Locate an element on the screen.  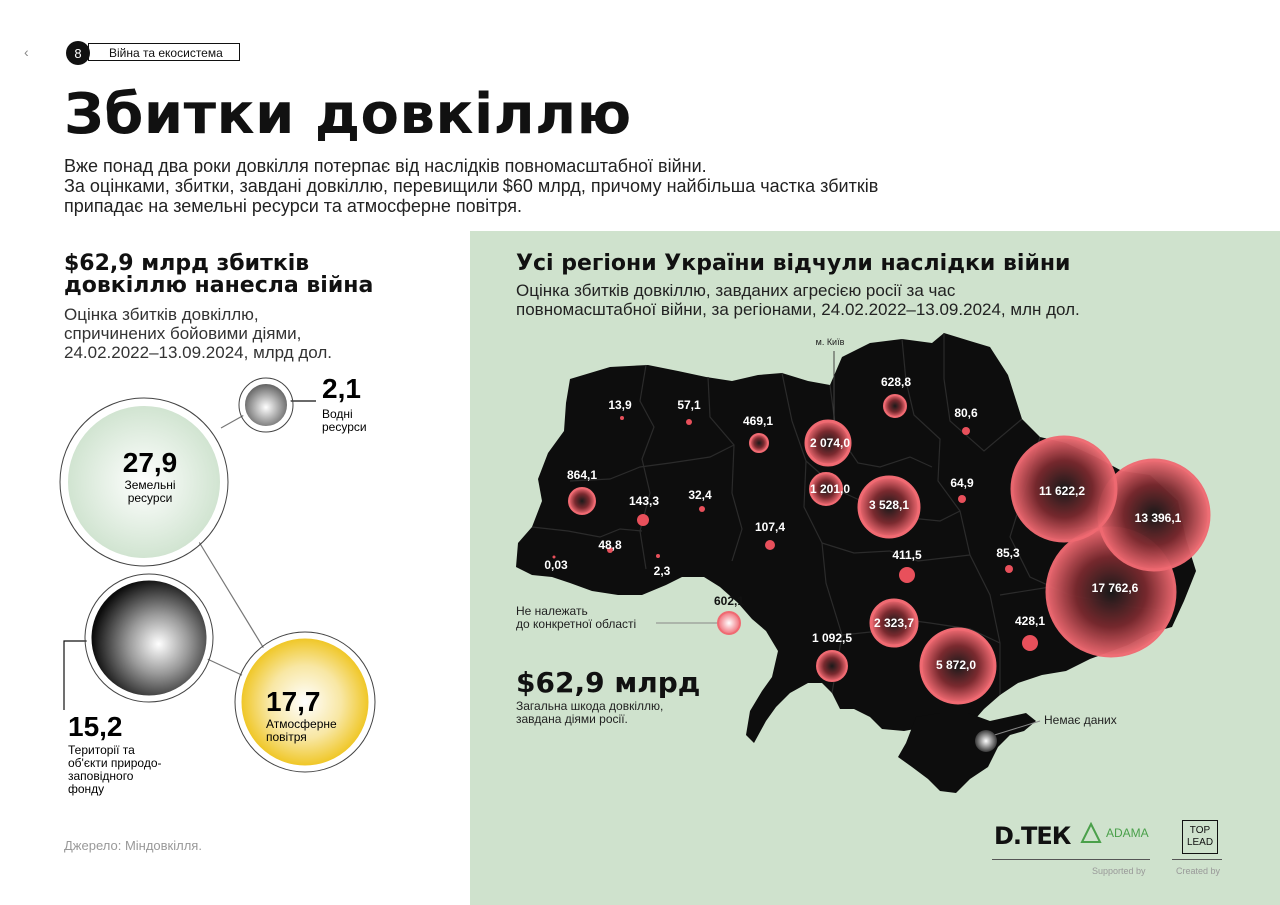
crimea-outline is located at coordinates (967, 753).